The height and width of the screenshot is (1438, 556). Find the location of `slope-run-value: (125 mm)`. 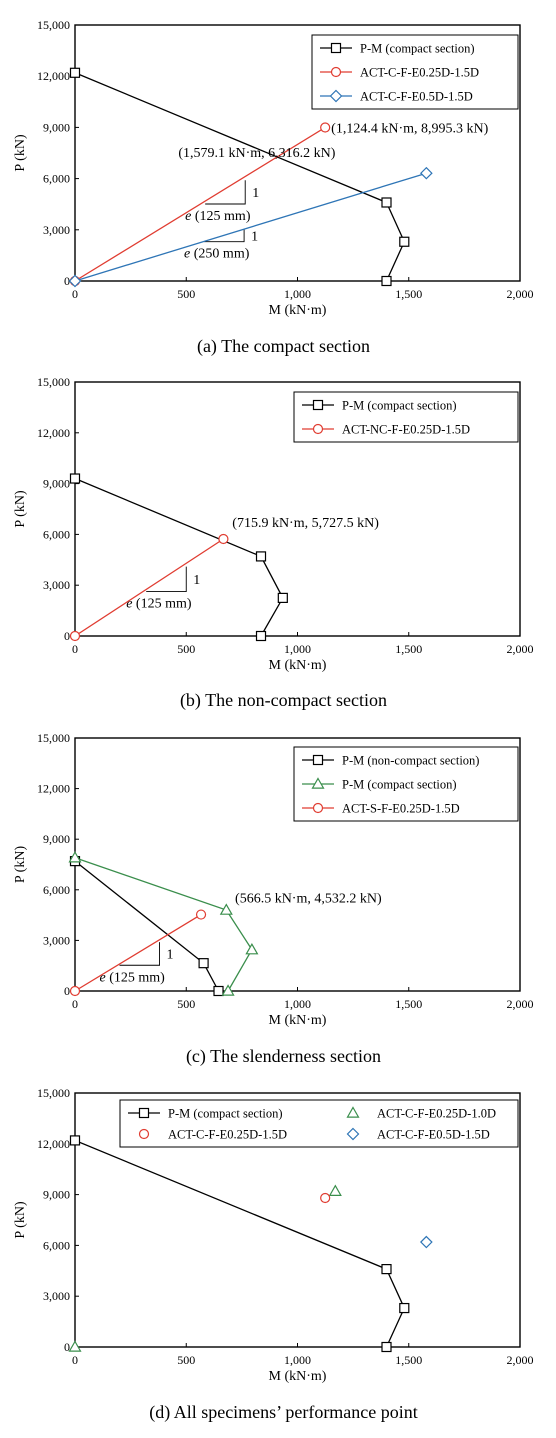

slope-run-value: (125 mm) is located at coordinates (220, 216).